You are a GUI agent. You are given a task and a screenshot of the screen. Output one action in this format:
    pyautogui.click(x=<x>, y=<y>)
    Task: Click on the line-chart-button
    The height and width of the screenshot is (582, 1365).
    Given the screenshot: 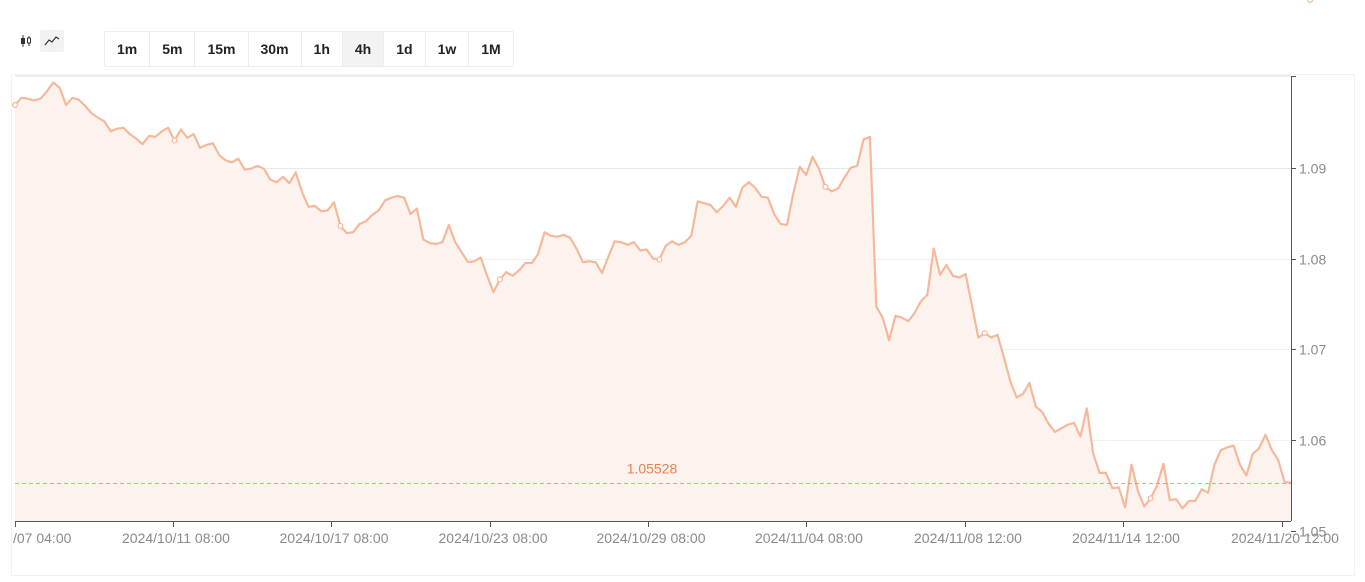 What is the action you would take?
    pyautogui.click(x=52, y=41)
    